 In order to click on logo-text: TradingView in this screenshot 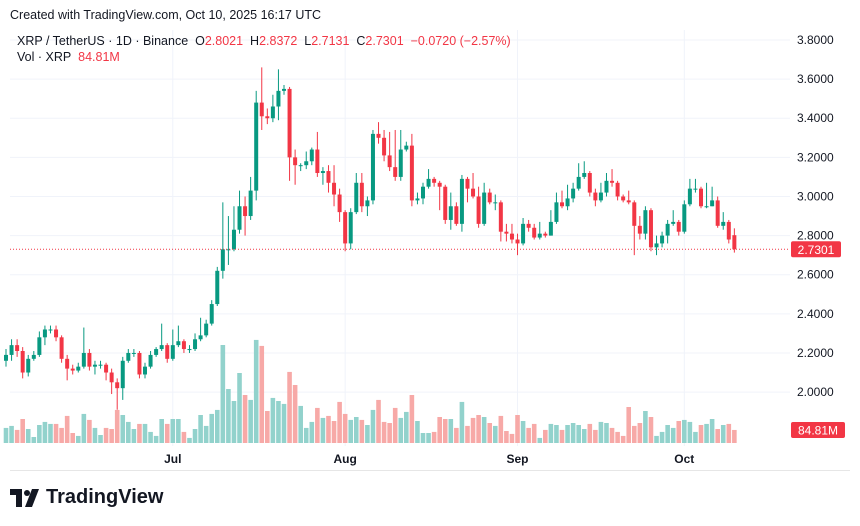, I will do `click(105, 497)`.